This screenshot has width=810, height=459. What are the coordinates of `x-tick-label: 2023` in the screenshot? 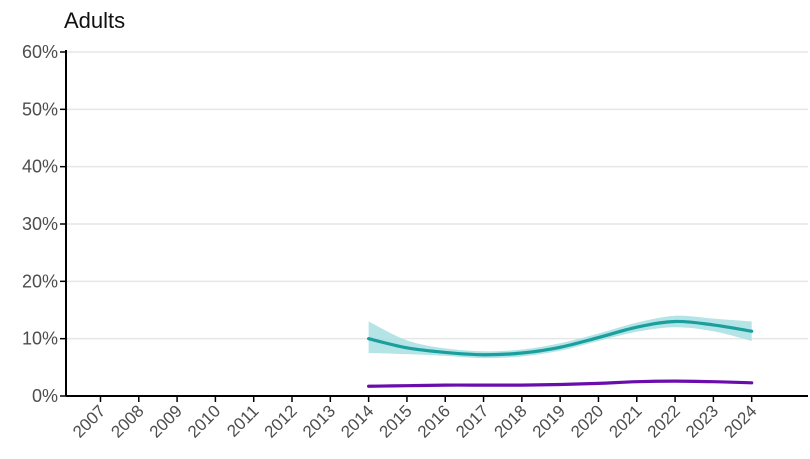 It's located at (702, 421).